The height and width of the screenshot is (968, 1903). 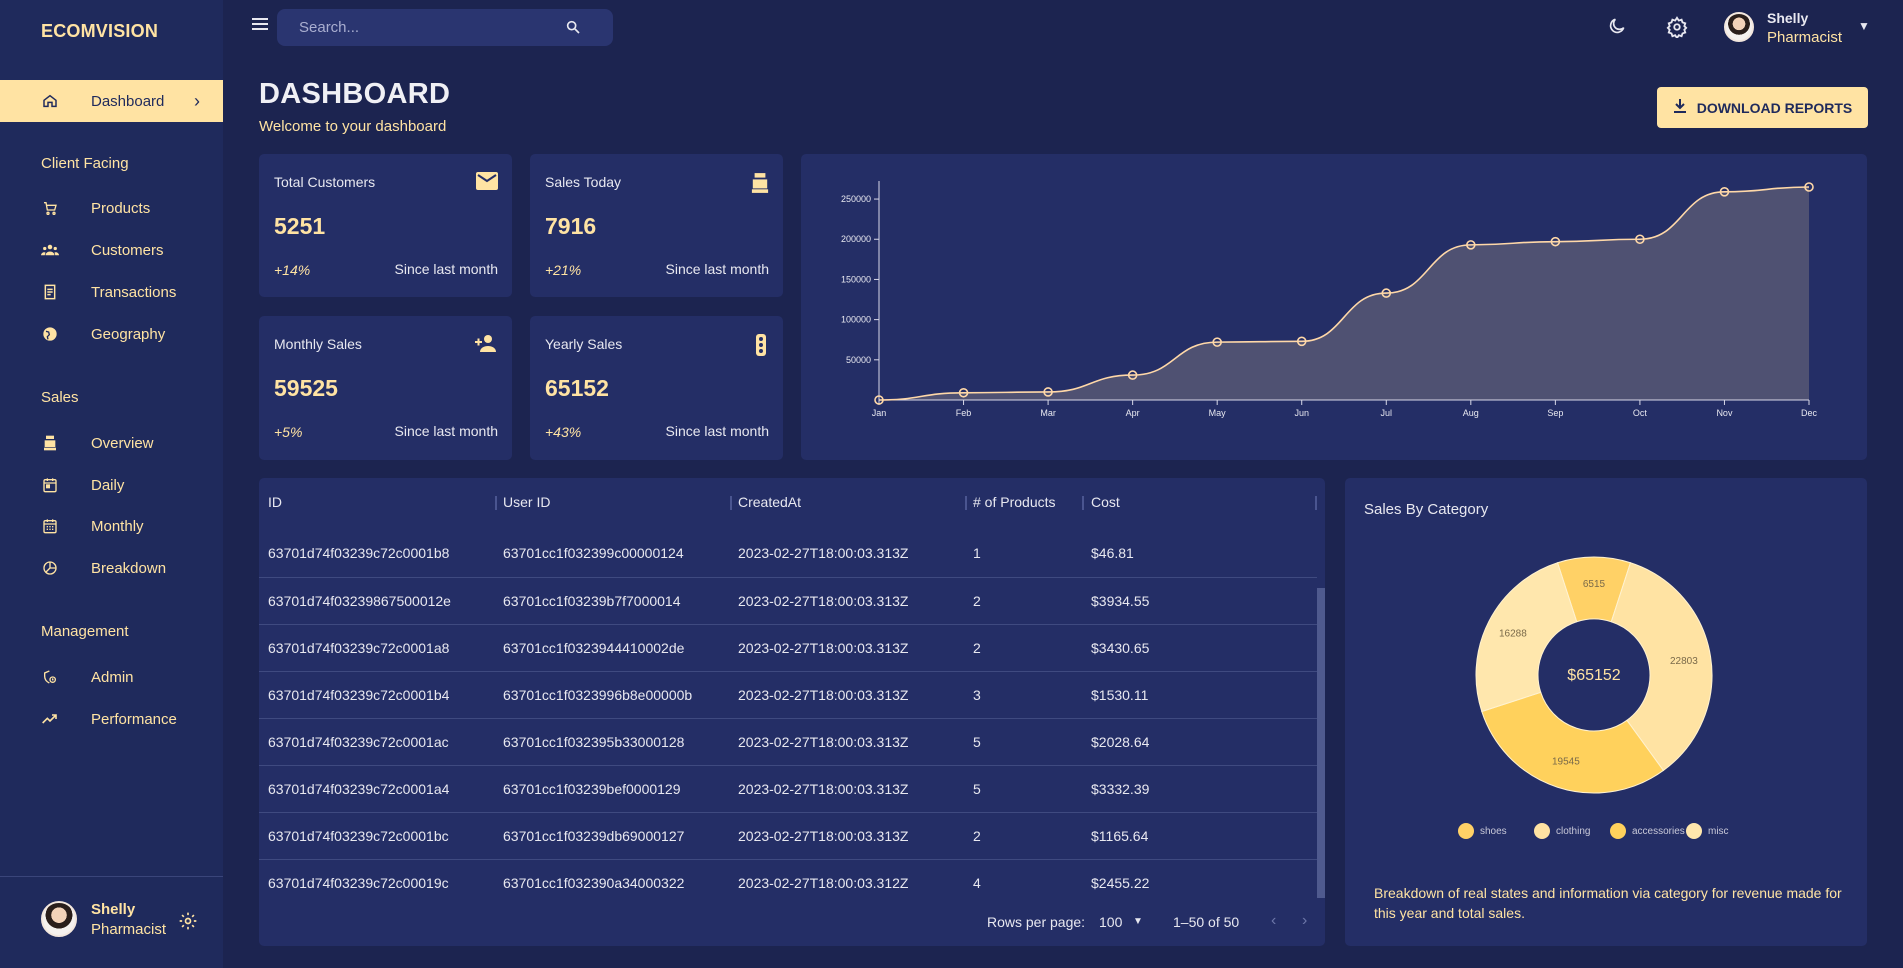 What do you see at coordinates (486, 345) in the screenshot?
I see `person-add-icon` at bounding box center [486, 345].